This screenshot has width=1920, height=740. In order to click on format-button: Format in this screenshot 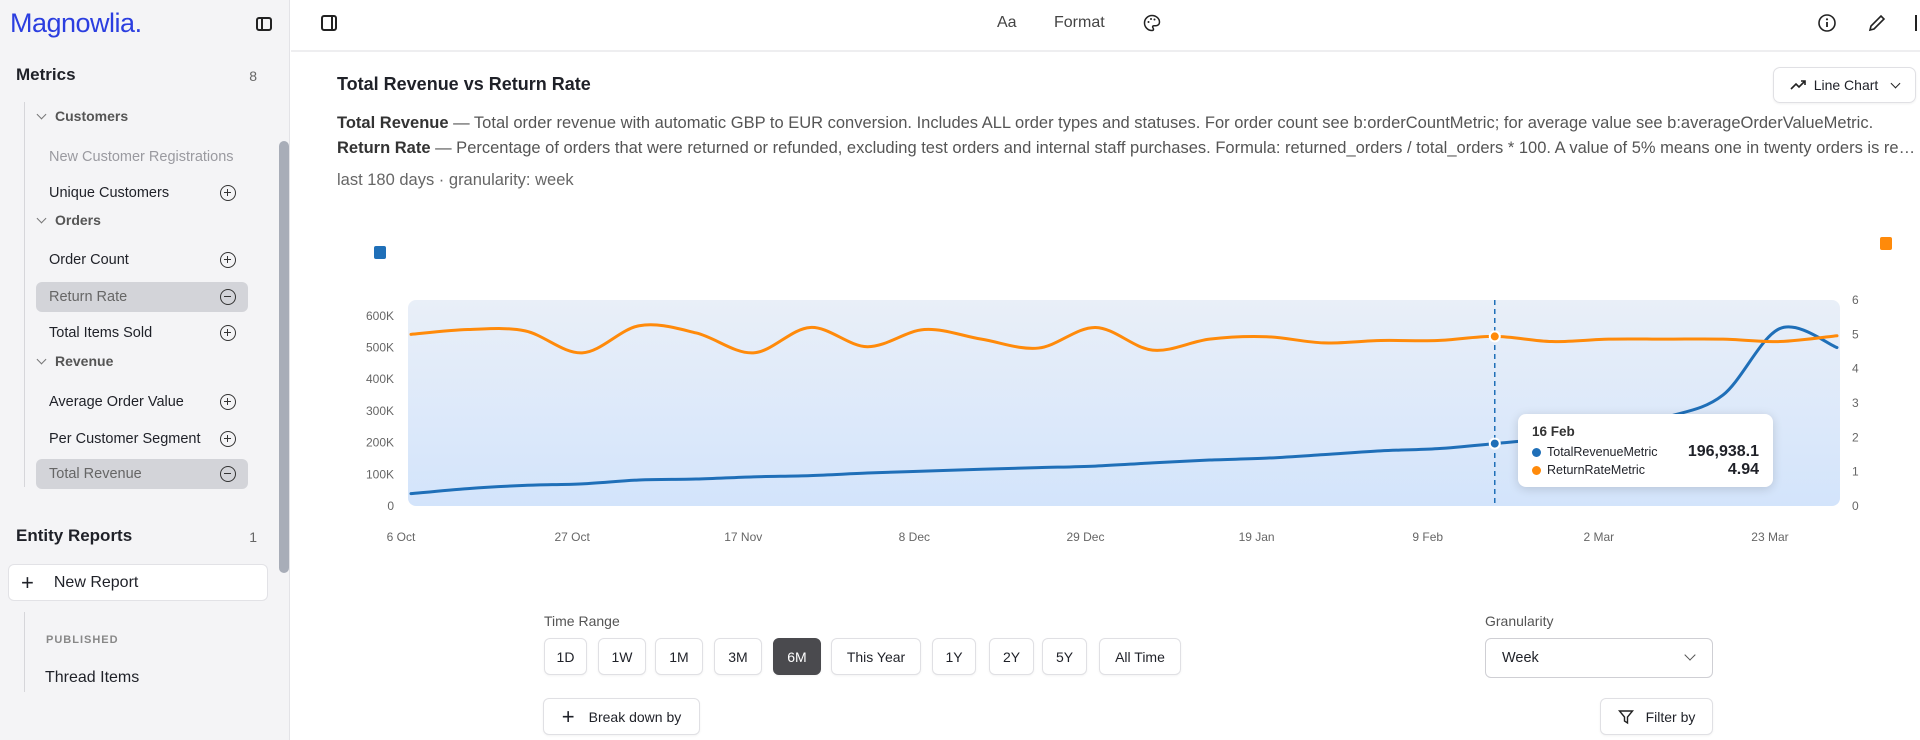, I will do `click(1079, 22)`.